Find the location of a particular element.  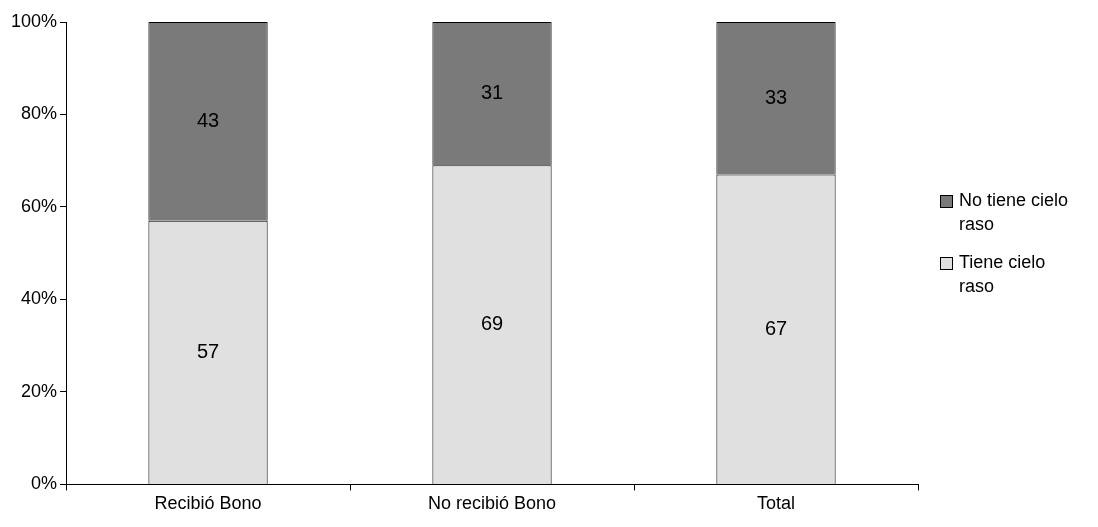

y-tick-label: 20% is located at coordinates (39, 390).